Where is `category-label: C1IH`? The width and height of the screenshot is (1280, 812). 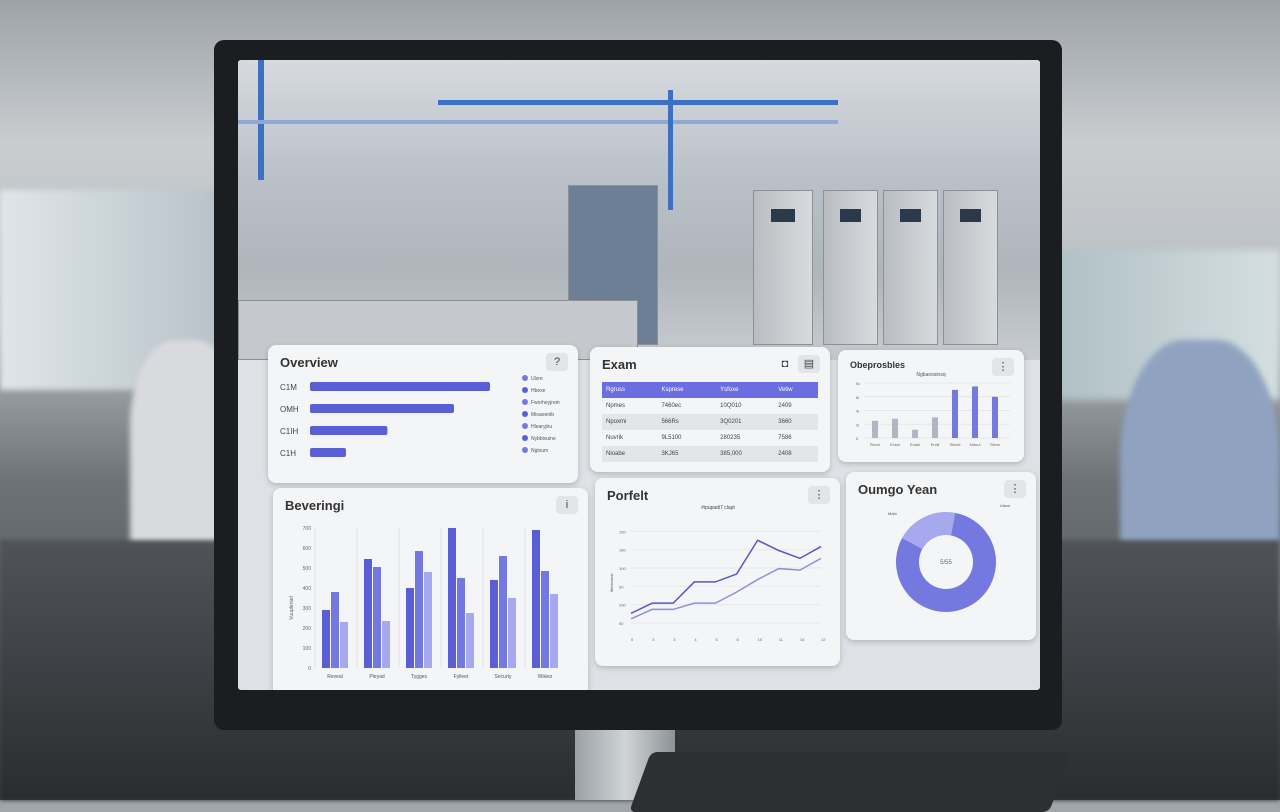 category-label: C1IH is located at coordinates (289, 431).